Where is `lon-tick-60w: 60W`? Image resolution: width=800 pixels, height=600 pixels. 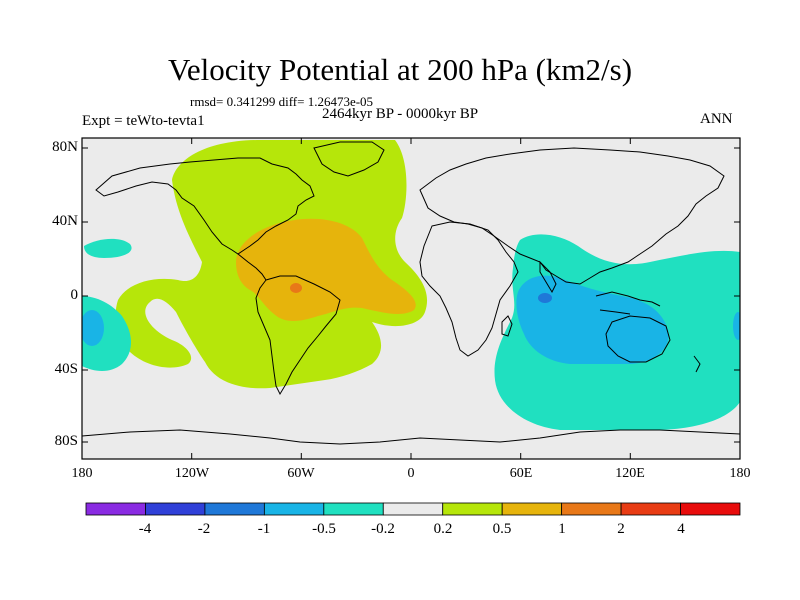 lon-tick-60w: 60W is located at coordinates (301, 473).